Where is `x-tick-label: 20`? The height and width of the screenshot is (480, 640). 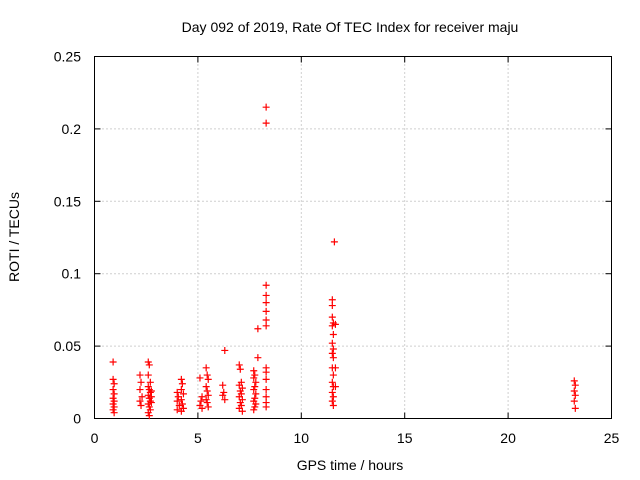 x-tick-label: 20 is located at coordinates (508, 438).